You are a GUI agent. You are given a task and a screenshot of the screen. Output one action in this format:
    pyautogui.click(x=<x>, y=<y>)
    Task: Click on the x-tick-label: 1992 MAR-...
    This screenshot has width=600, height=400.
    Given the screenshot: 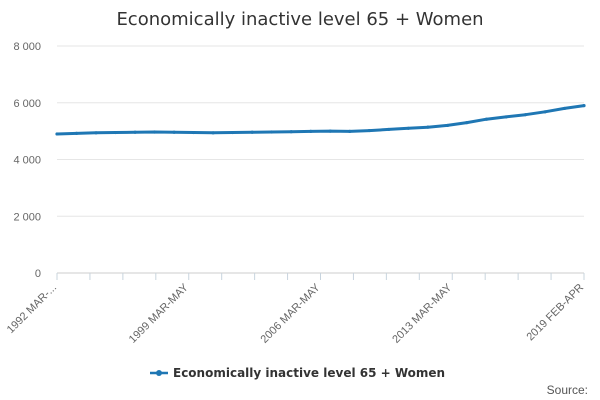 What is the action you would take?
    pyautogui.click(x=32, y=309)
    